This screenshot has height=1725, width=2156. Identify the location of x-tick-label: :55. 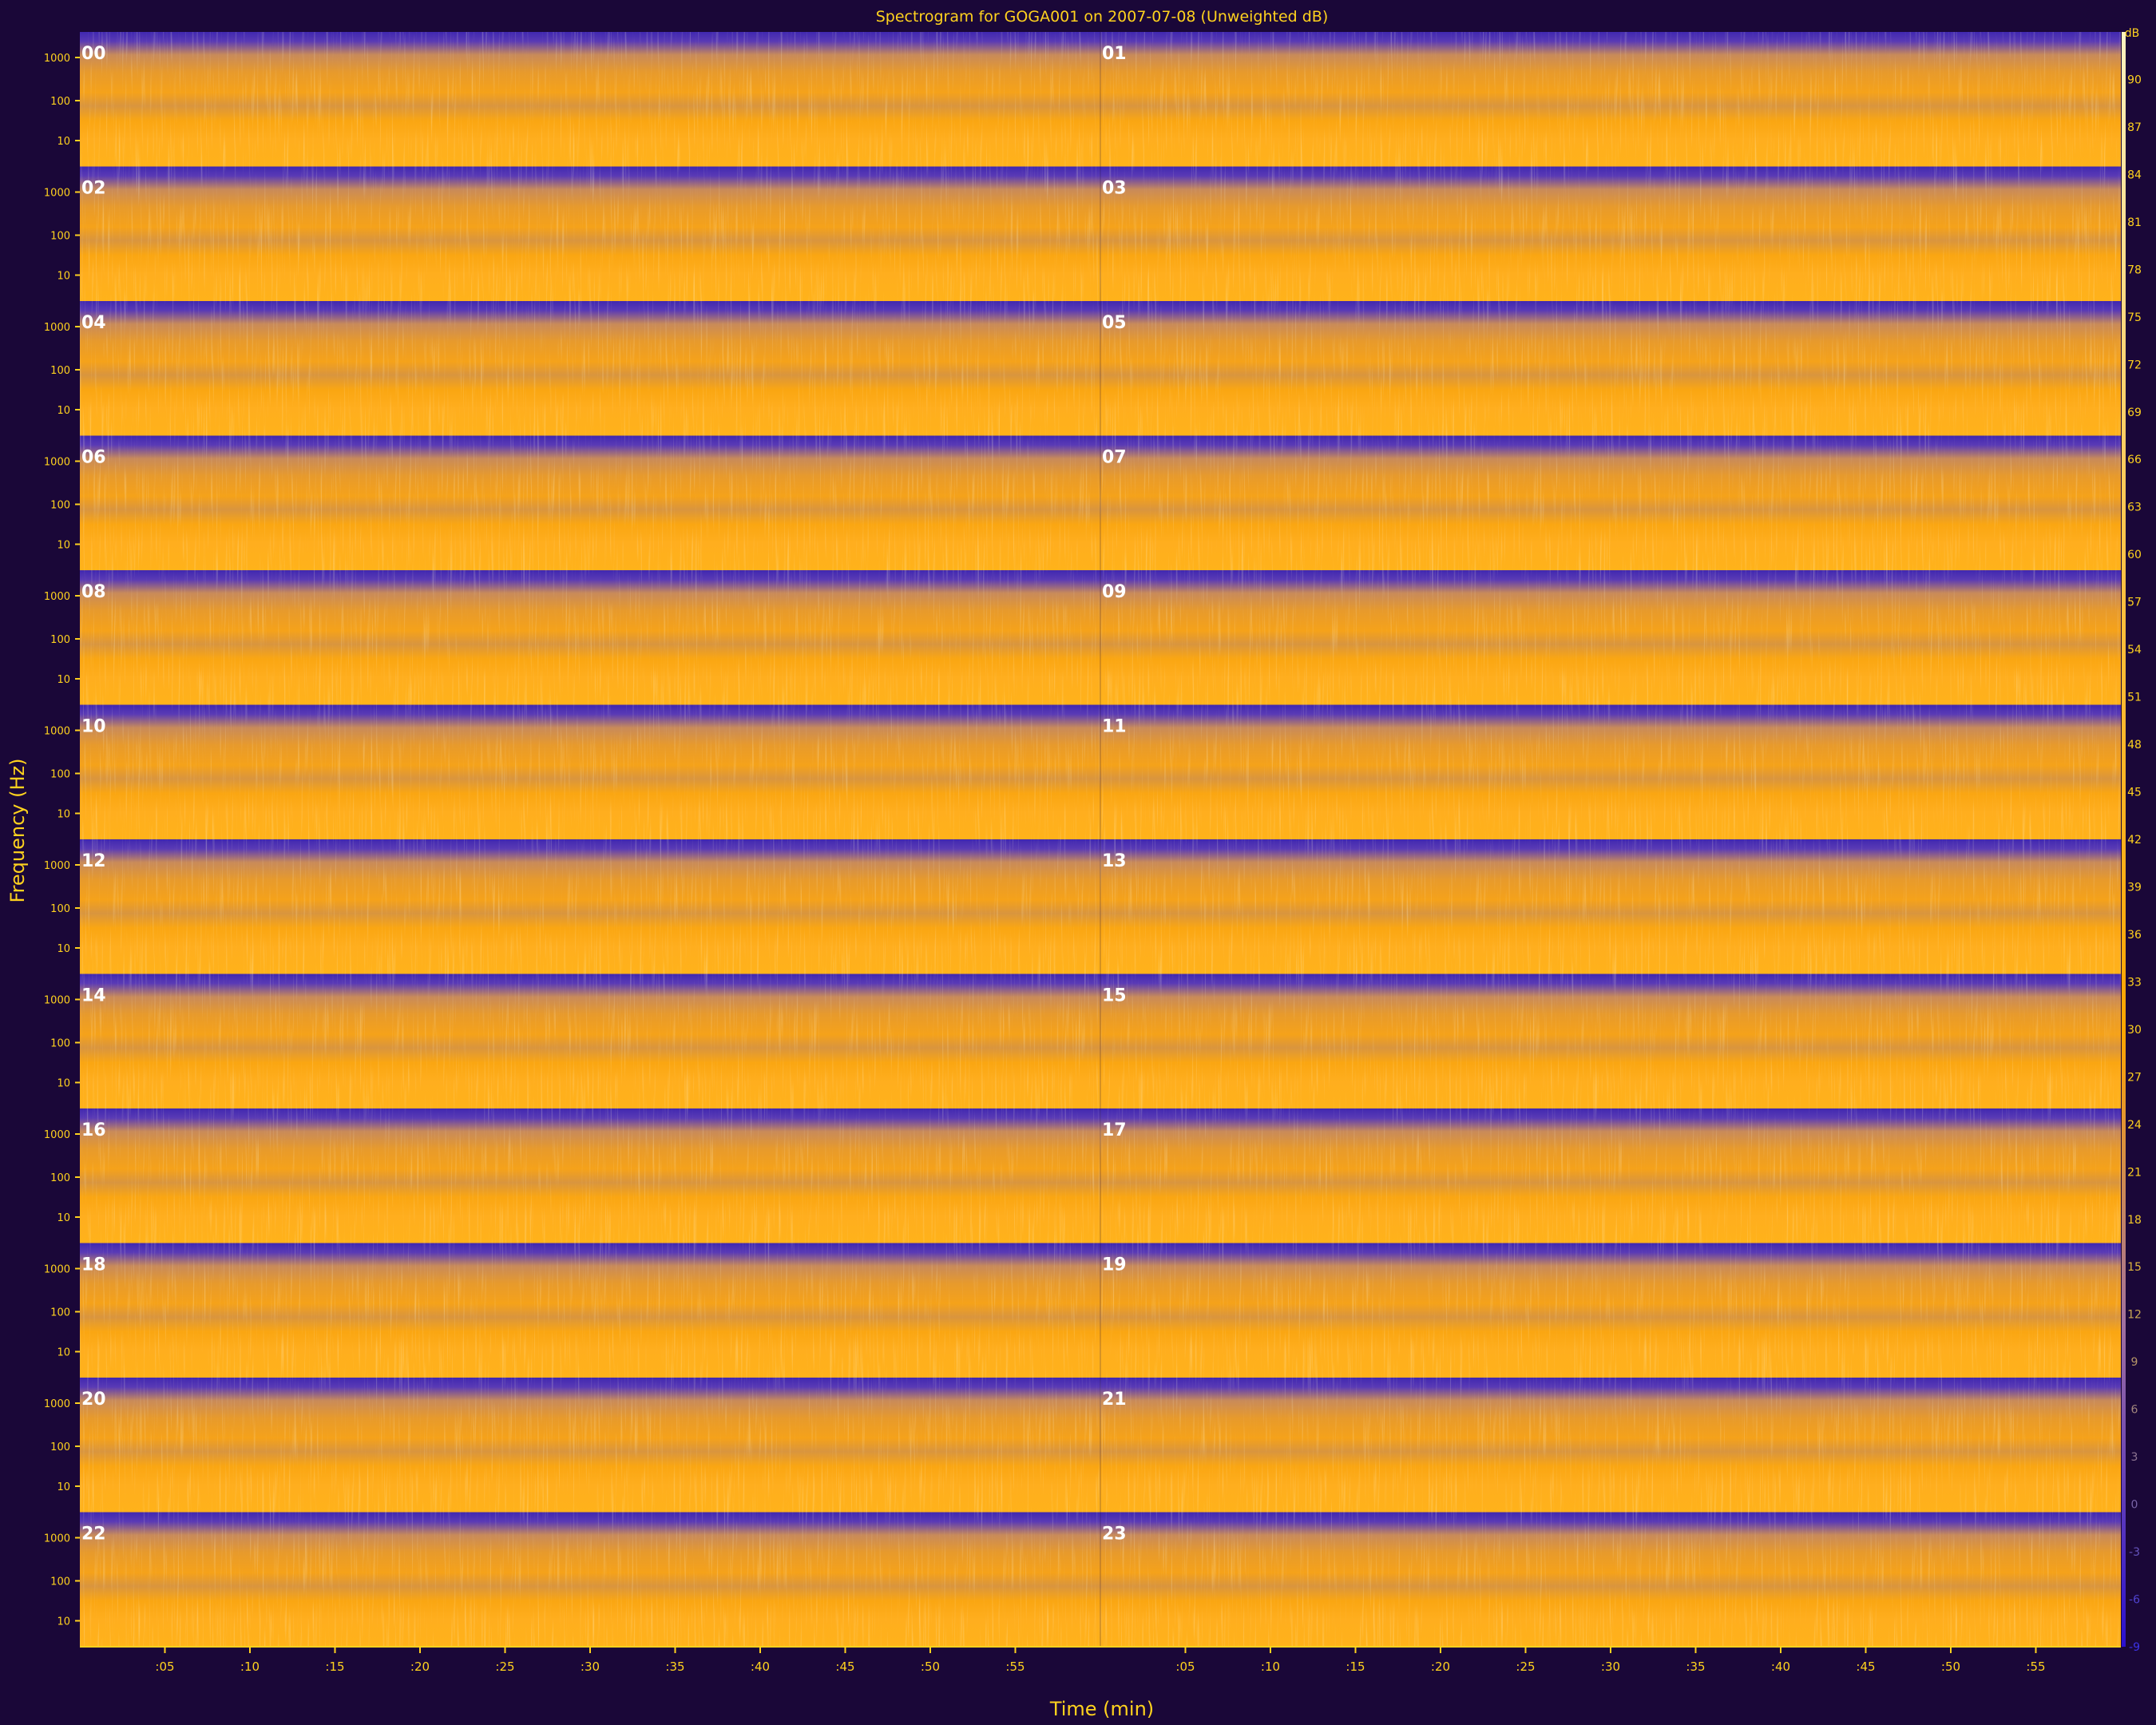
(1014, 1667).